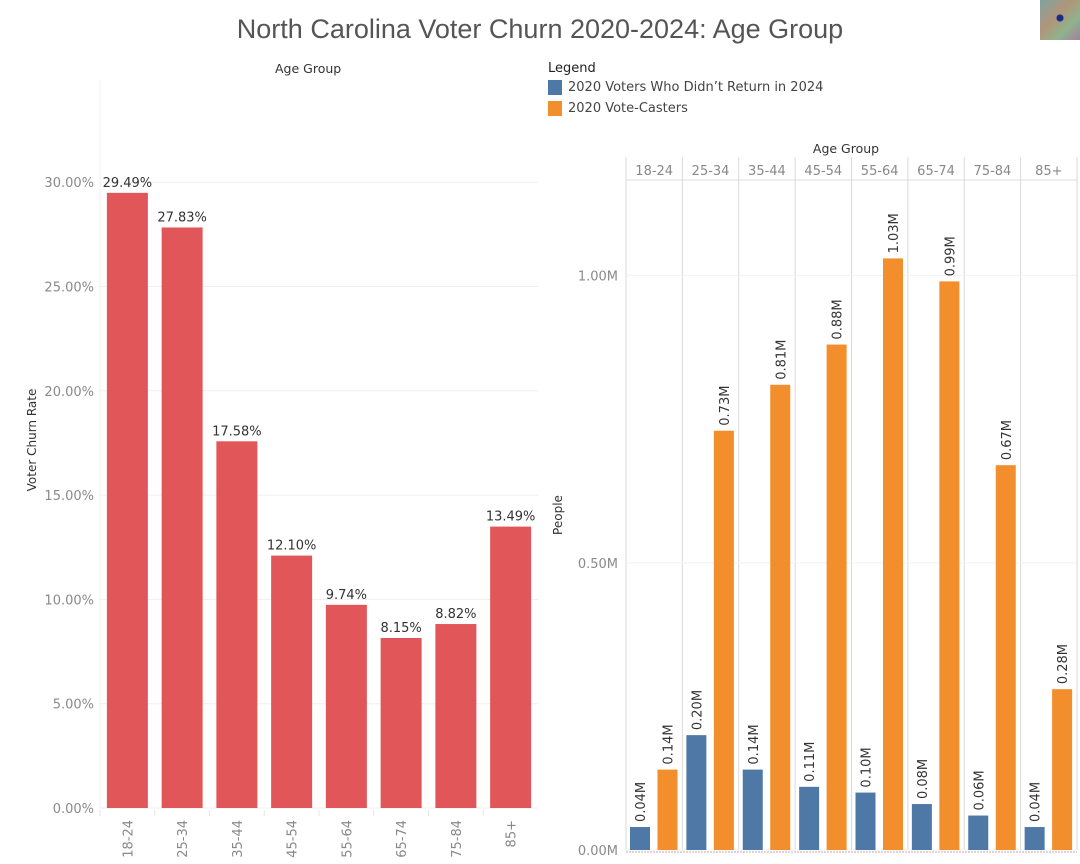 Image resolution: width=1080 pixels, height=864 pixels. I want to click on data-label: 1.03M, so click(894, 233).